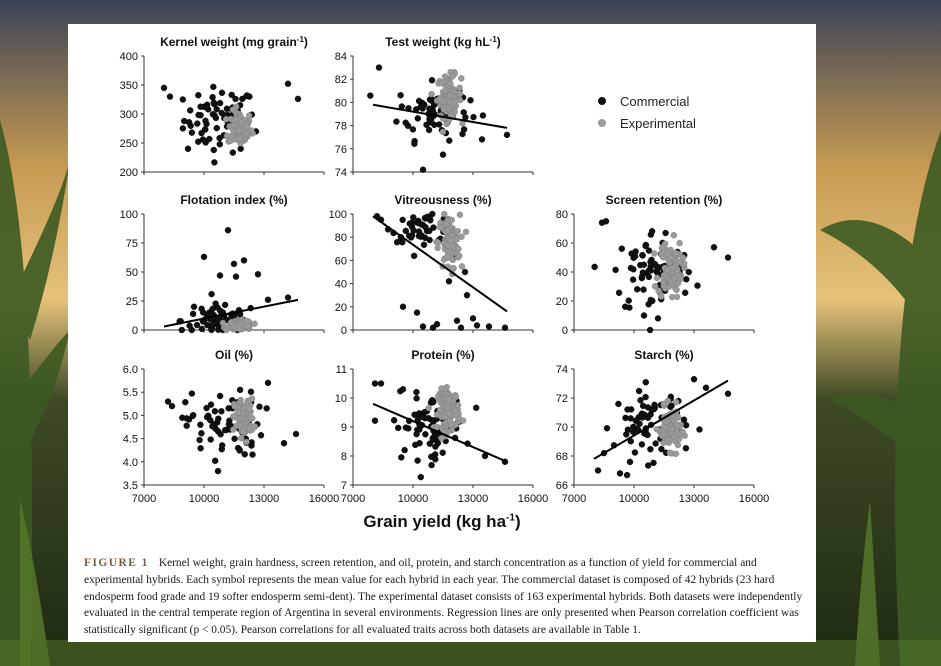 This screenshot has height=666, width=941. Describe the element at coordinates (132, 302) in the screenshot. I see `y-tick-label: 25` at that location.